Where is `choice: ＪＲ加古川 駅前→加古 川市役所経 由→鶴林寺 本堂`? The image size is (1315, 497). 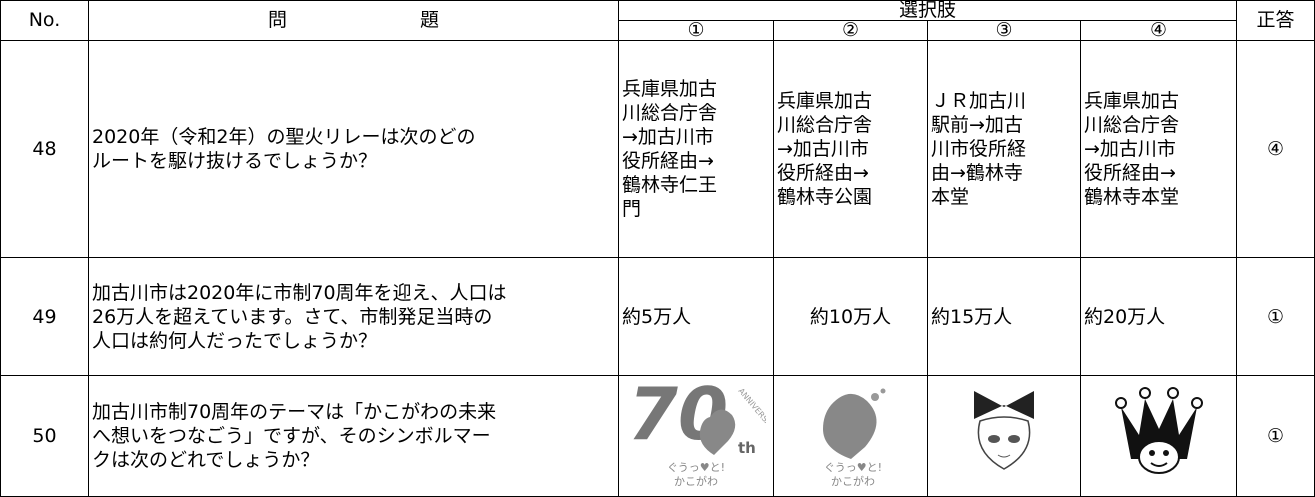 choice: ＪＲ加古川 駅前→加古 川市役所経 由→鶴林寺 本堂 is located at coordinates (1004, 149).